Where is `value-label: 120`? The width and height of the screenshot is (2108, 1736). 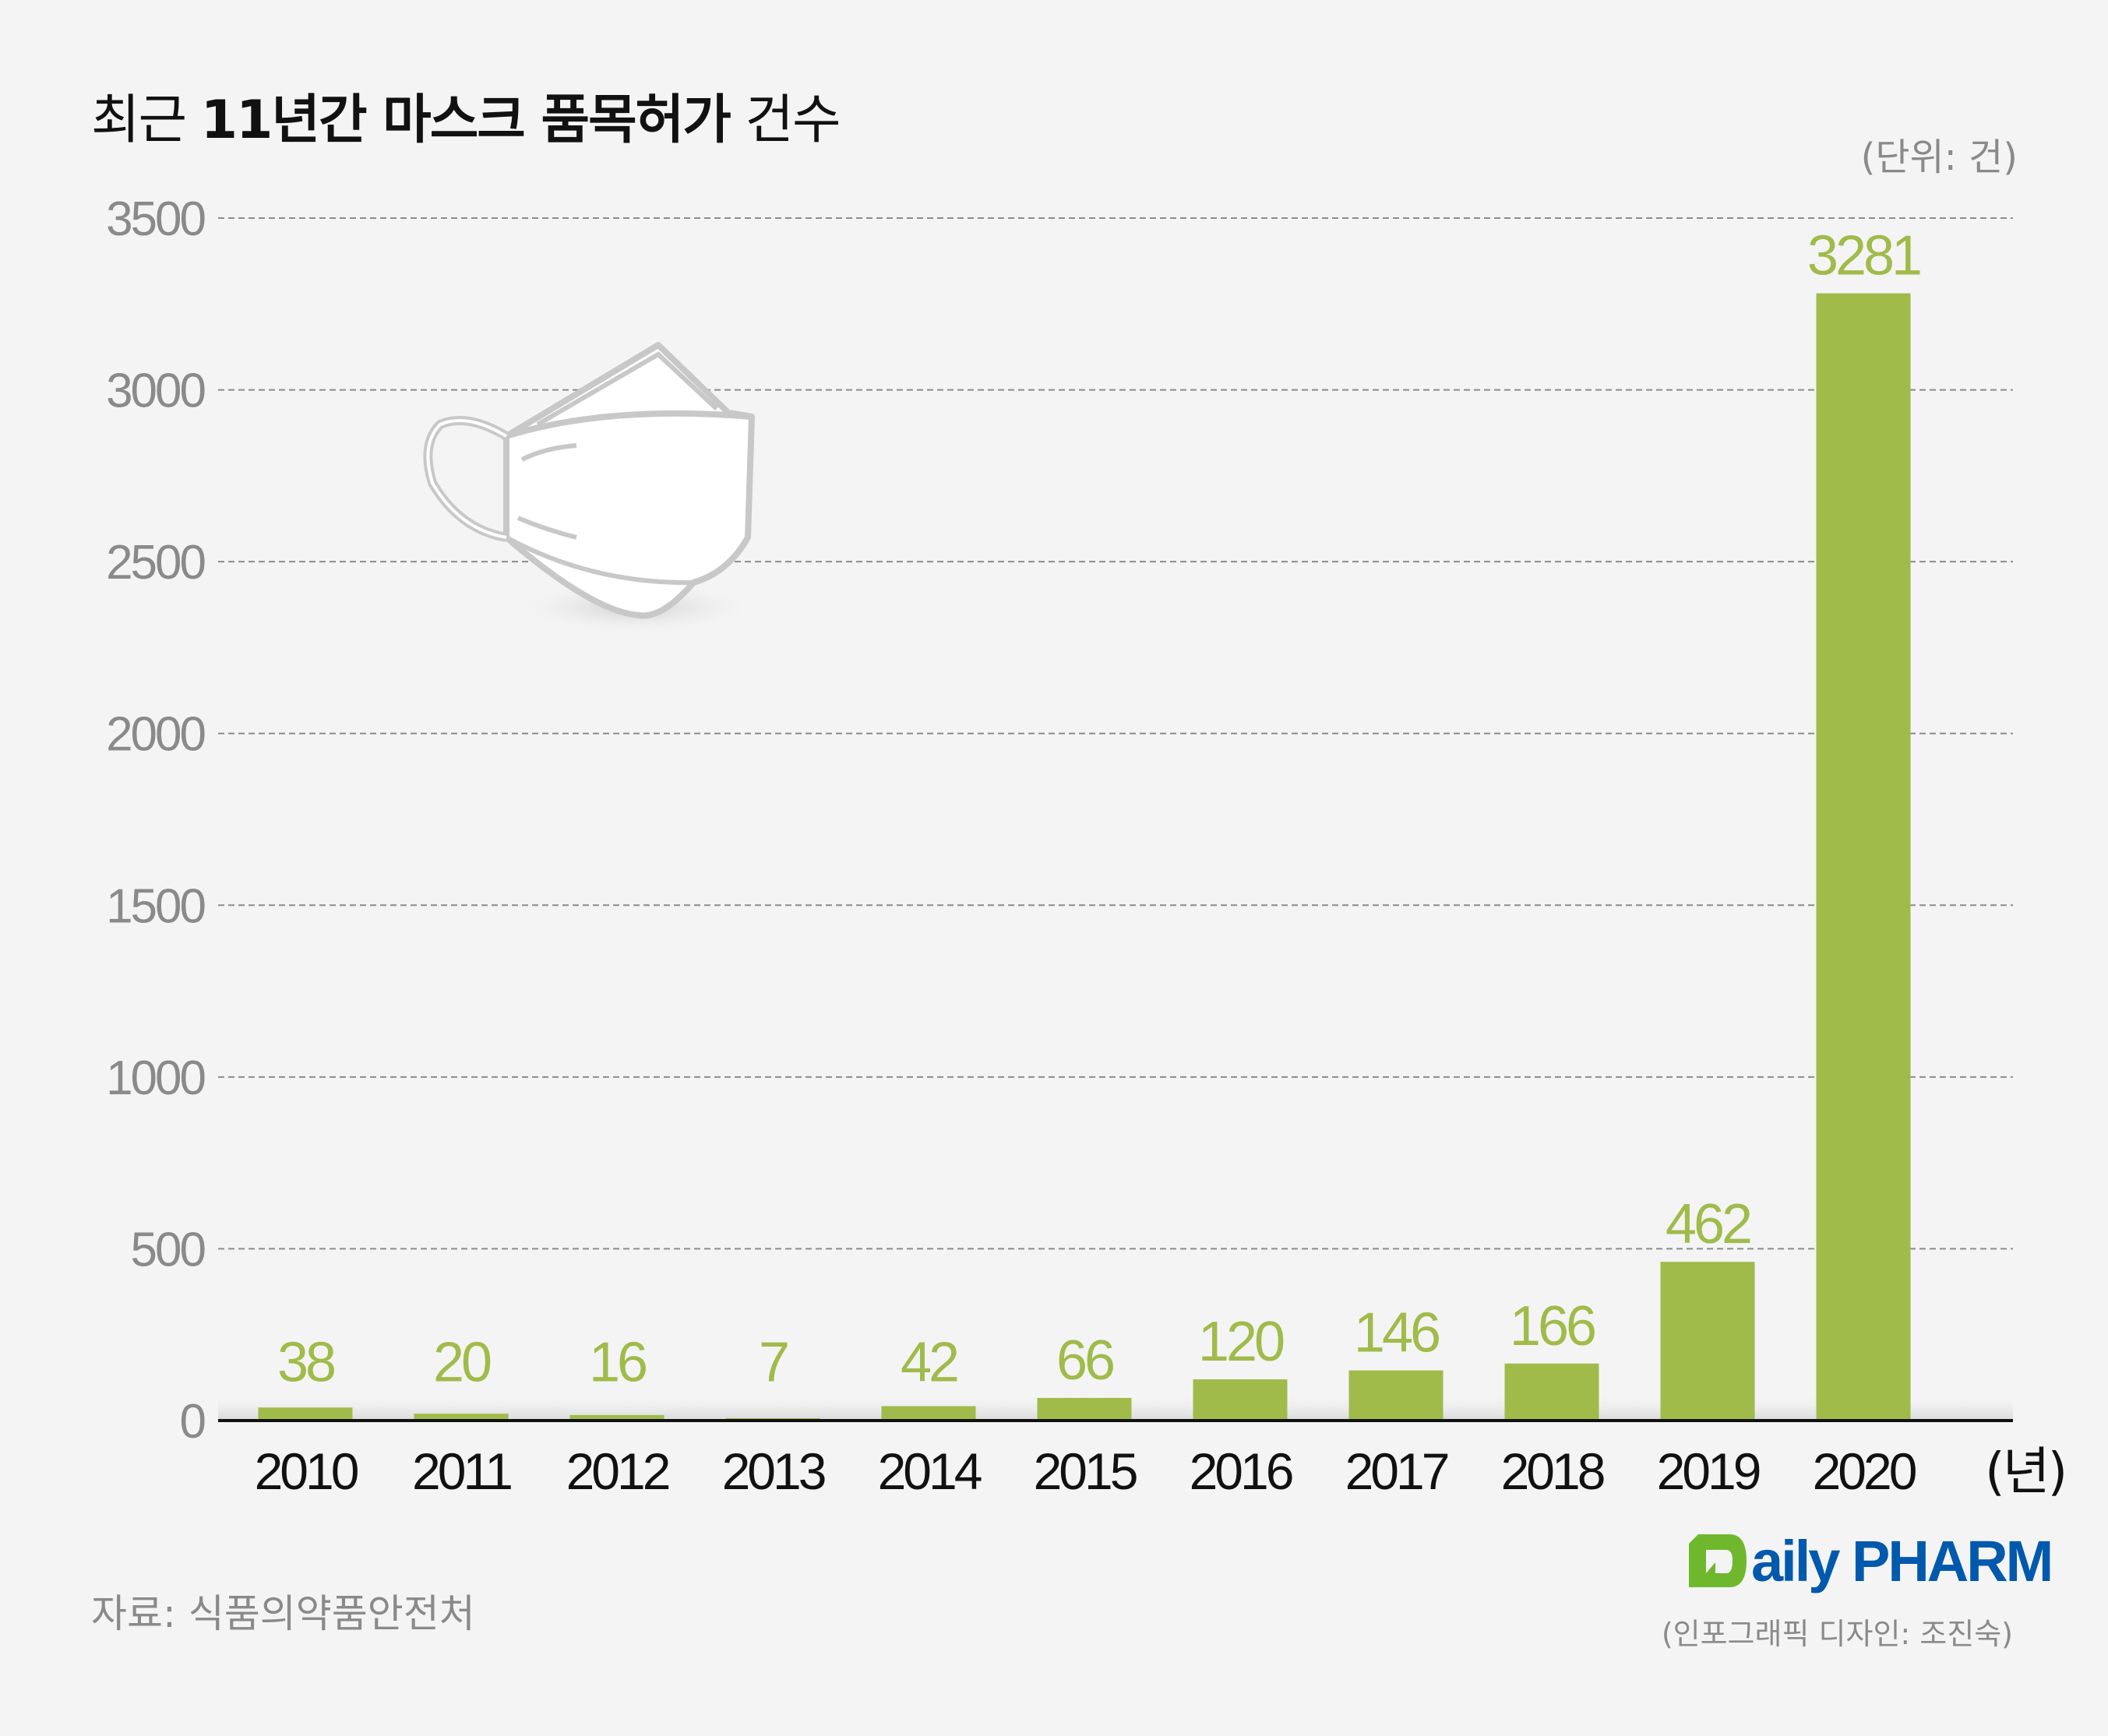
value-label: 120 is located at coordinates (1241, 1342).